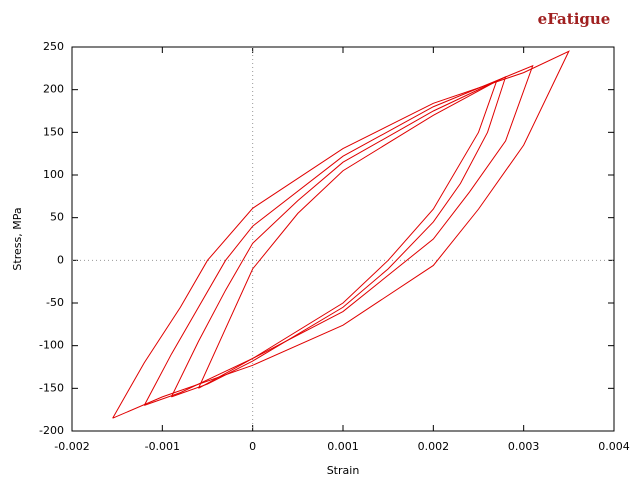 This screenshot has width=640, height=480. What do you see at coordinates (60, 259) in the screenshot?
I see `y-tick-label: 0` at bounding box center [60, 259].